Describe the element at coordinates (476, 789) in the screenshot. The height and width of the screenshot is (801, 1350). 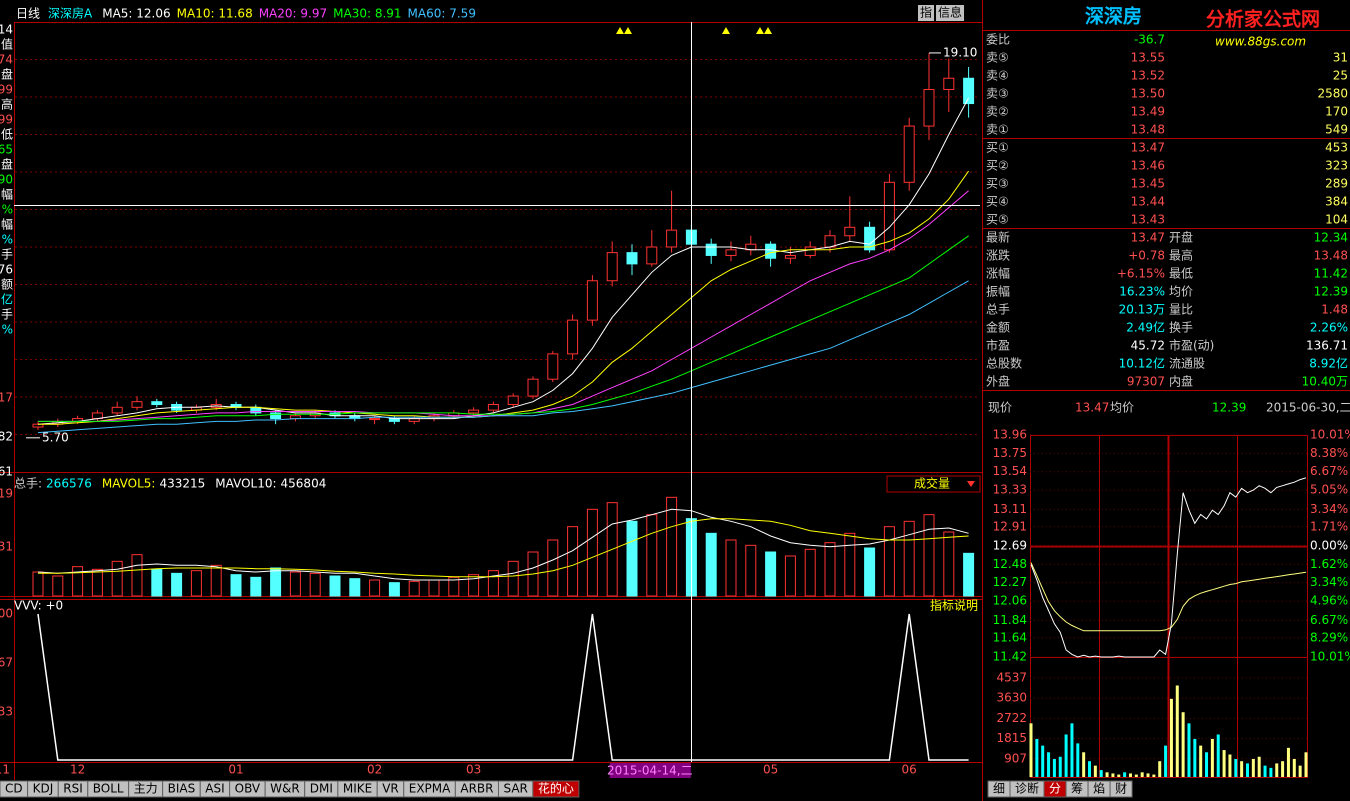
I see `tab-label: ARBR` at that location.